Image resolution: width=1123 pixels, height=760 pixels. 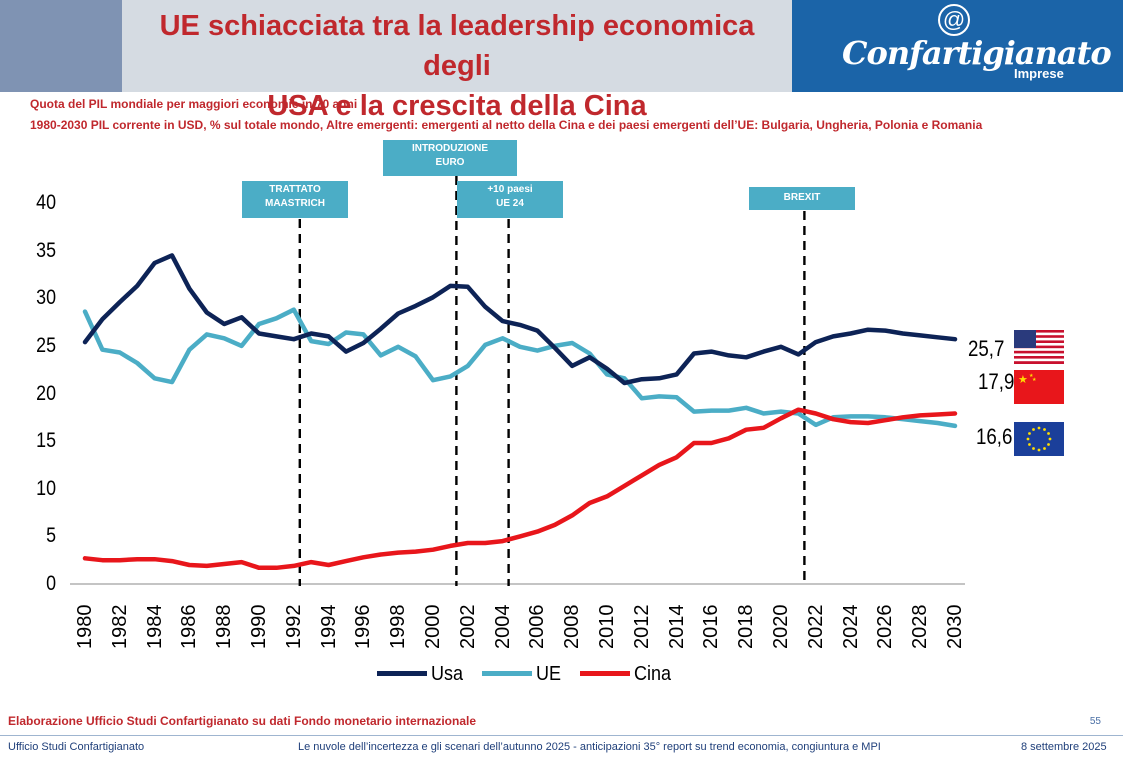 What do you see at coordinates (510, 189) in the screenshot?
I see `event-enlargement-line1: +10 paesi` at bounding box center [510, 189].